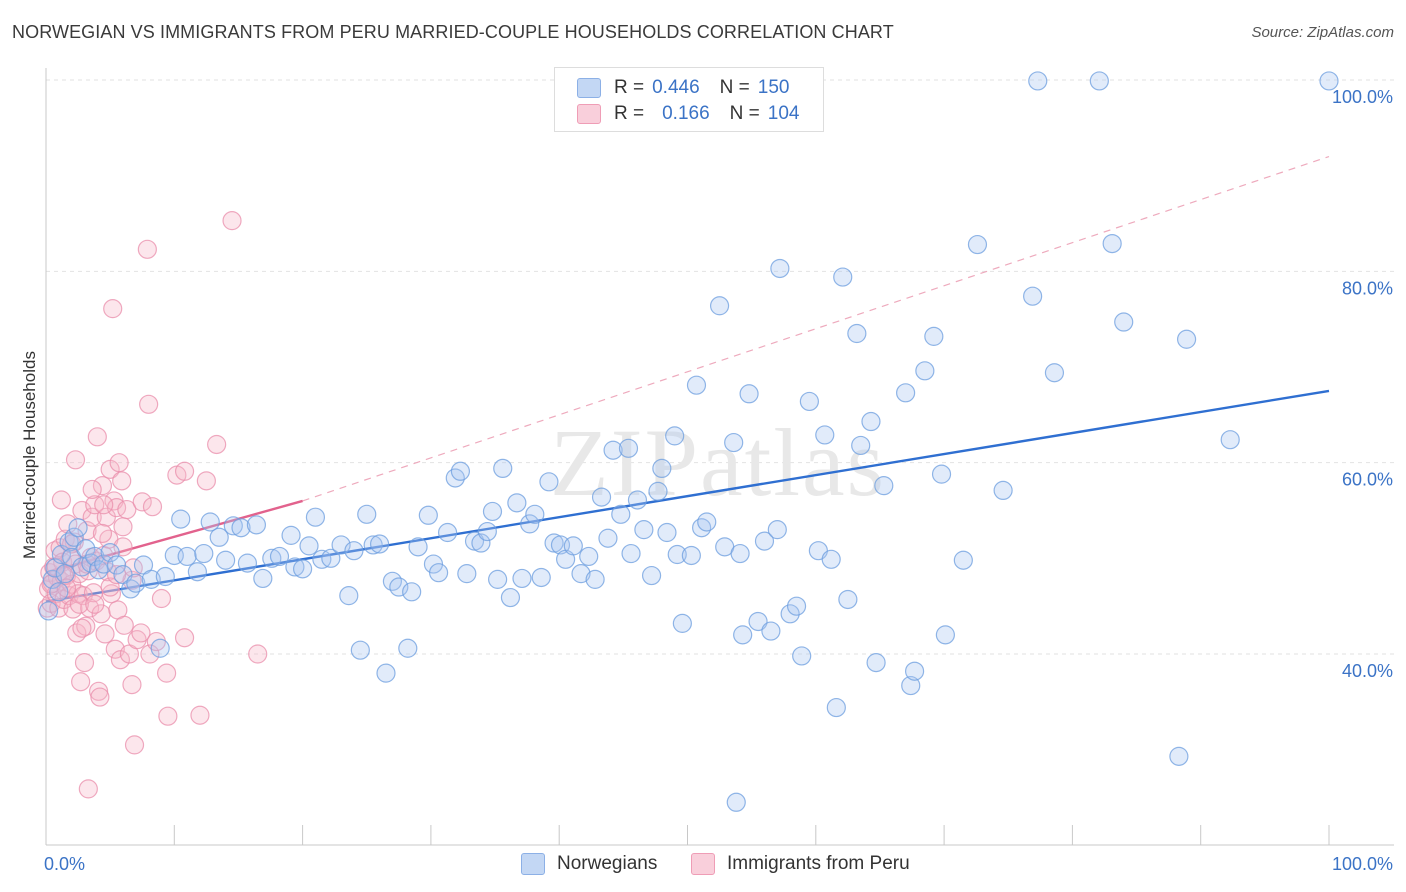 This screenshot has height=892, width=1406. What do you see at coordinates (689, 99) in the screenshot?
I see `stats-legend: R = 0.446 N = 150 R = 0.166 N = 104` at bounding box center [689, 99].